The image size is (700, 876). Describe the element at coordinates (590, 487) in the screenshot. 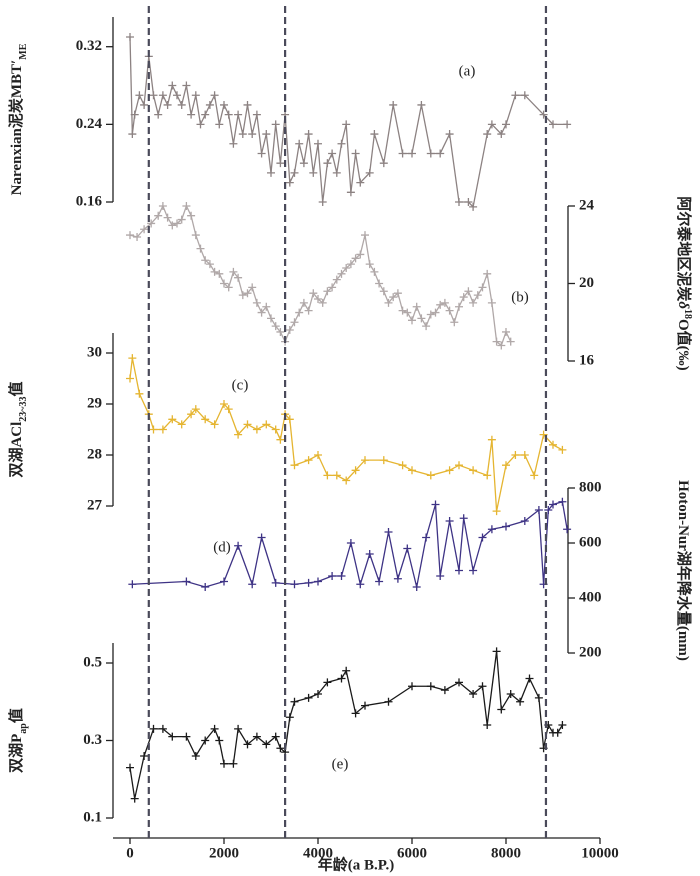

I see `y-tick-label: 800` at that location.